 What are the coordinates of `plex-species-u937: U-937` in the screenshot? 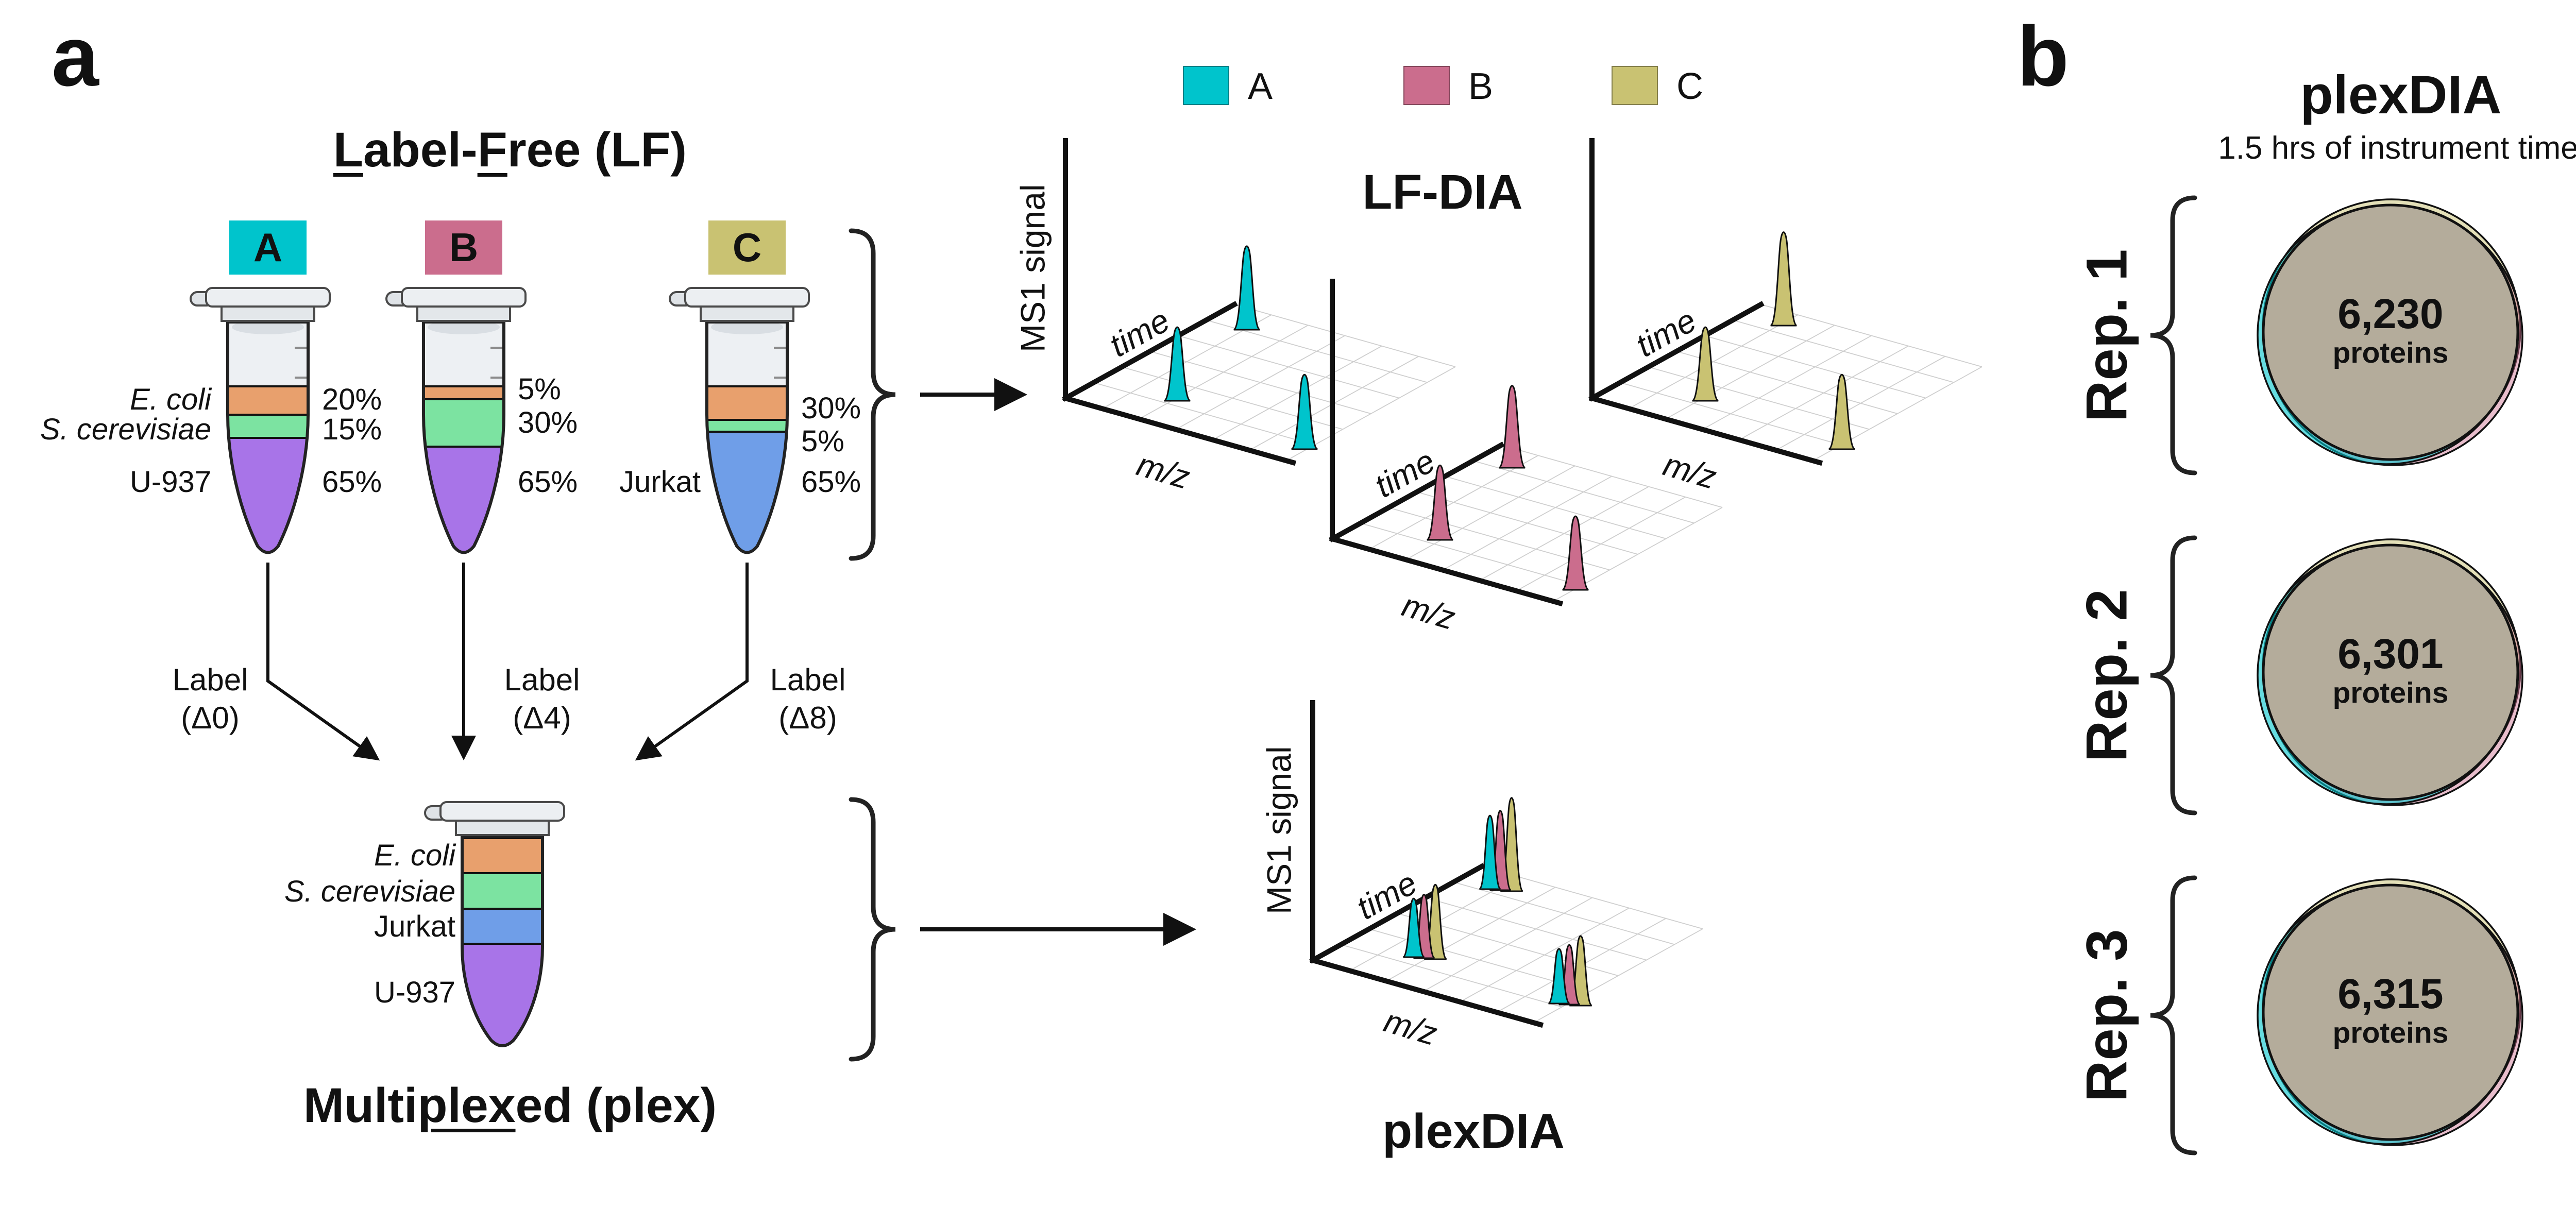 It's located at (414, 992).